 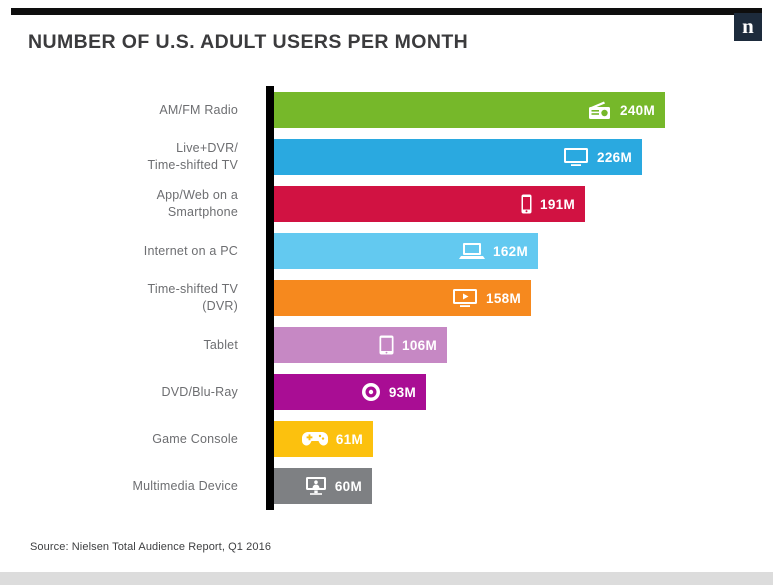 What do you see at coordinates (371, 392) in the screenshot?
I see `disc-icon` at bounding box center [371, 392].